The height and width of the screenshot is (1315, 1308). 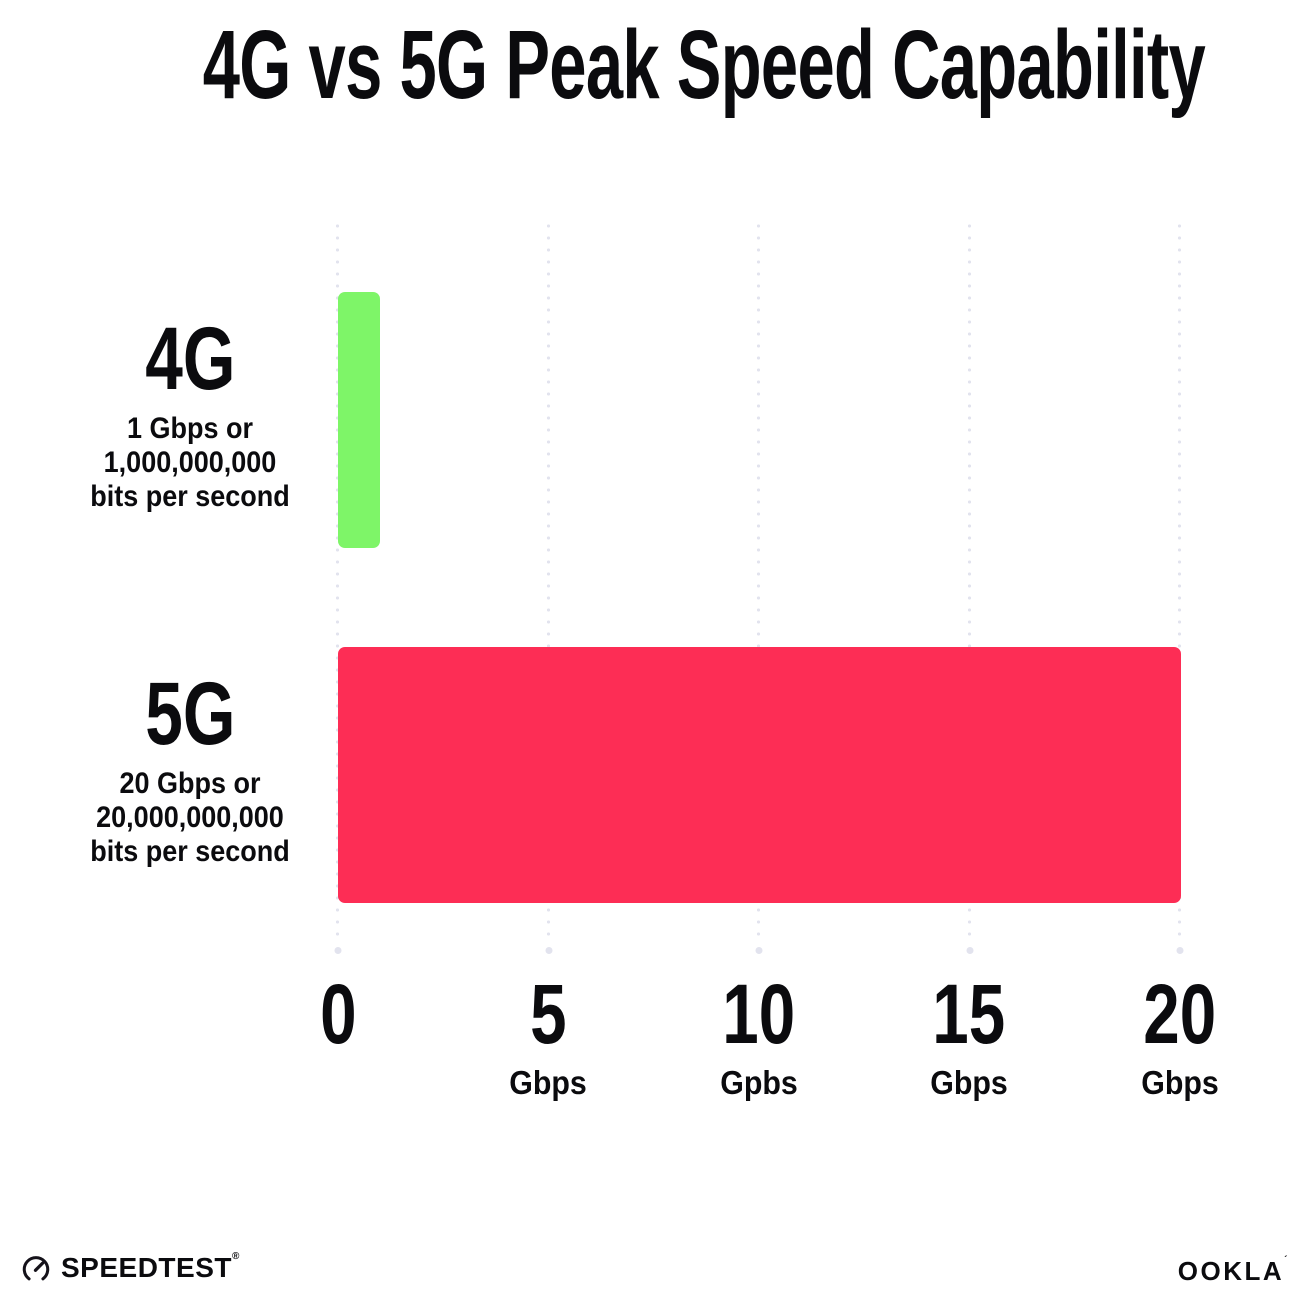 I want to click on x-tick-10: 10 Gpbs, so click(x=759, y=1037).